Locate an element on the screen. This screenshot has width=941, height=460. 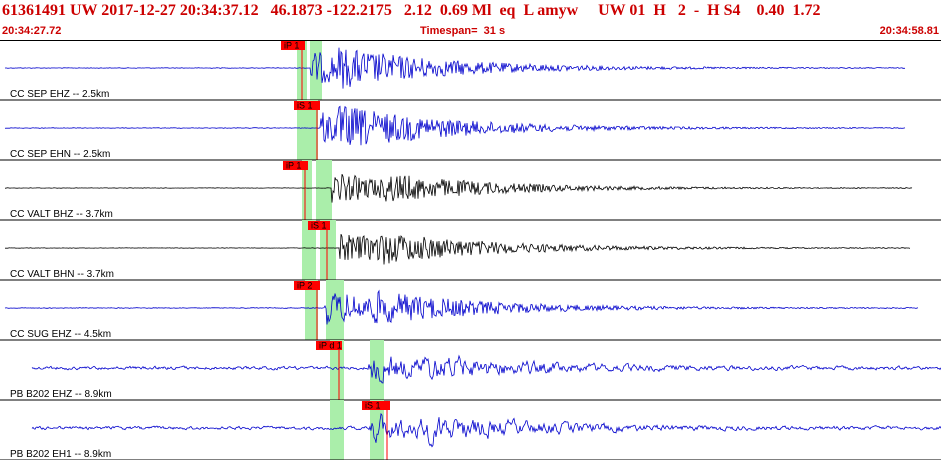
phase-label: iP 2 is located at coordinates (304, 286).